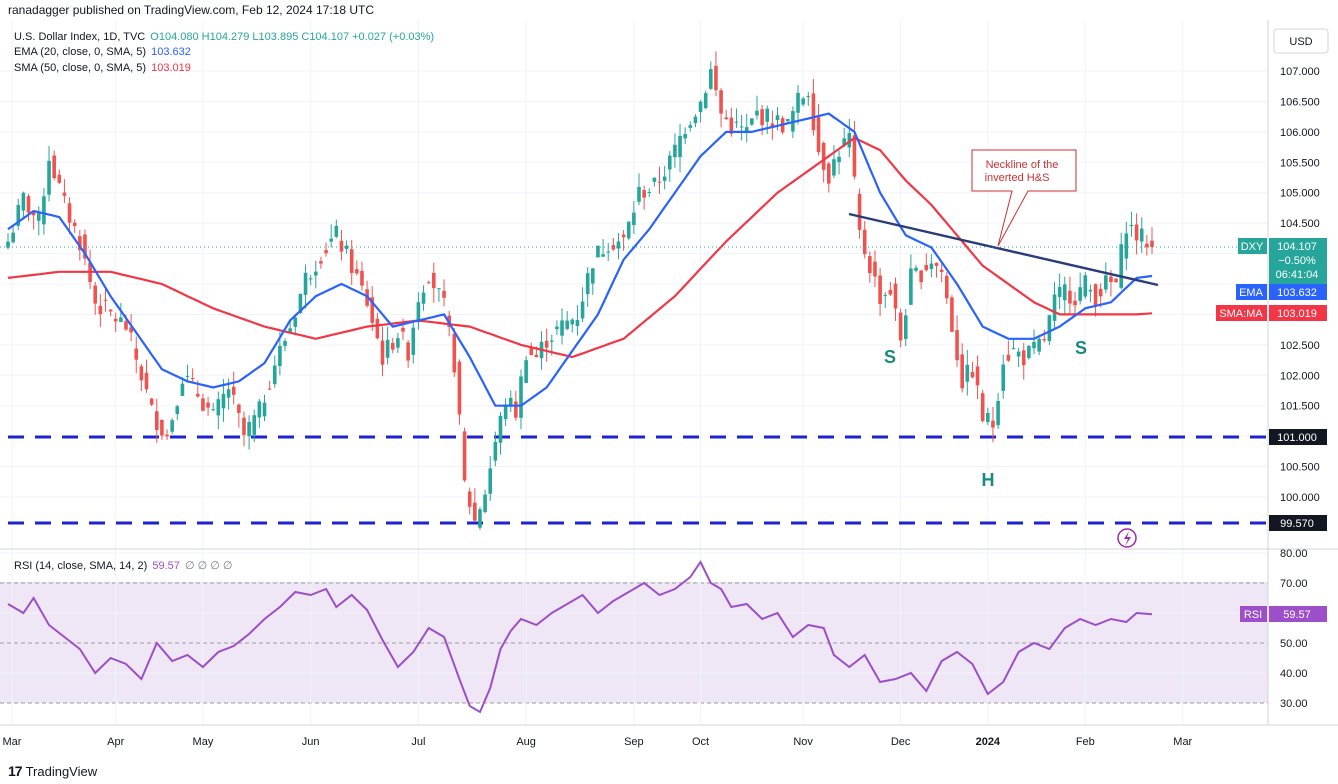 The image size is (1338, 784). What do you see at coordinates (52, 771) in the screenshot?
I see `tradingview-brand: 17 TradingView` at bounding box center [52, 771].